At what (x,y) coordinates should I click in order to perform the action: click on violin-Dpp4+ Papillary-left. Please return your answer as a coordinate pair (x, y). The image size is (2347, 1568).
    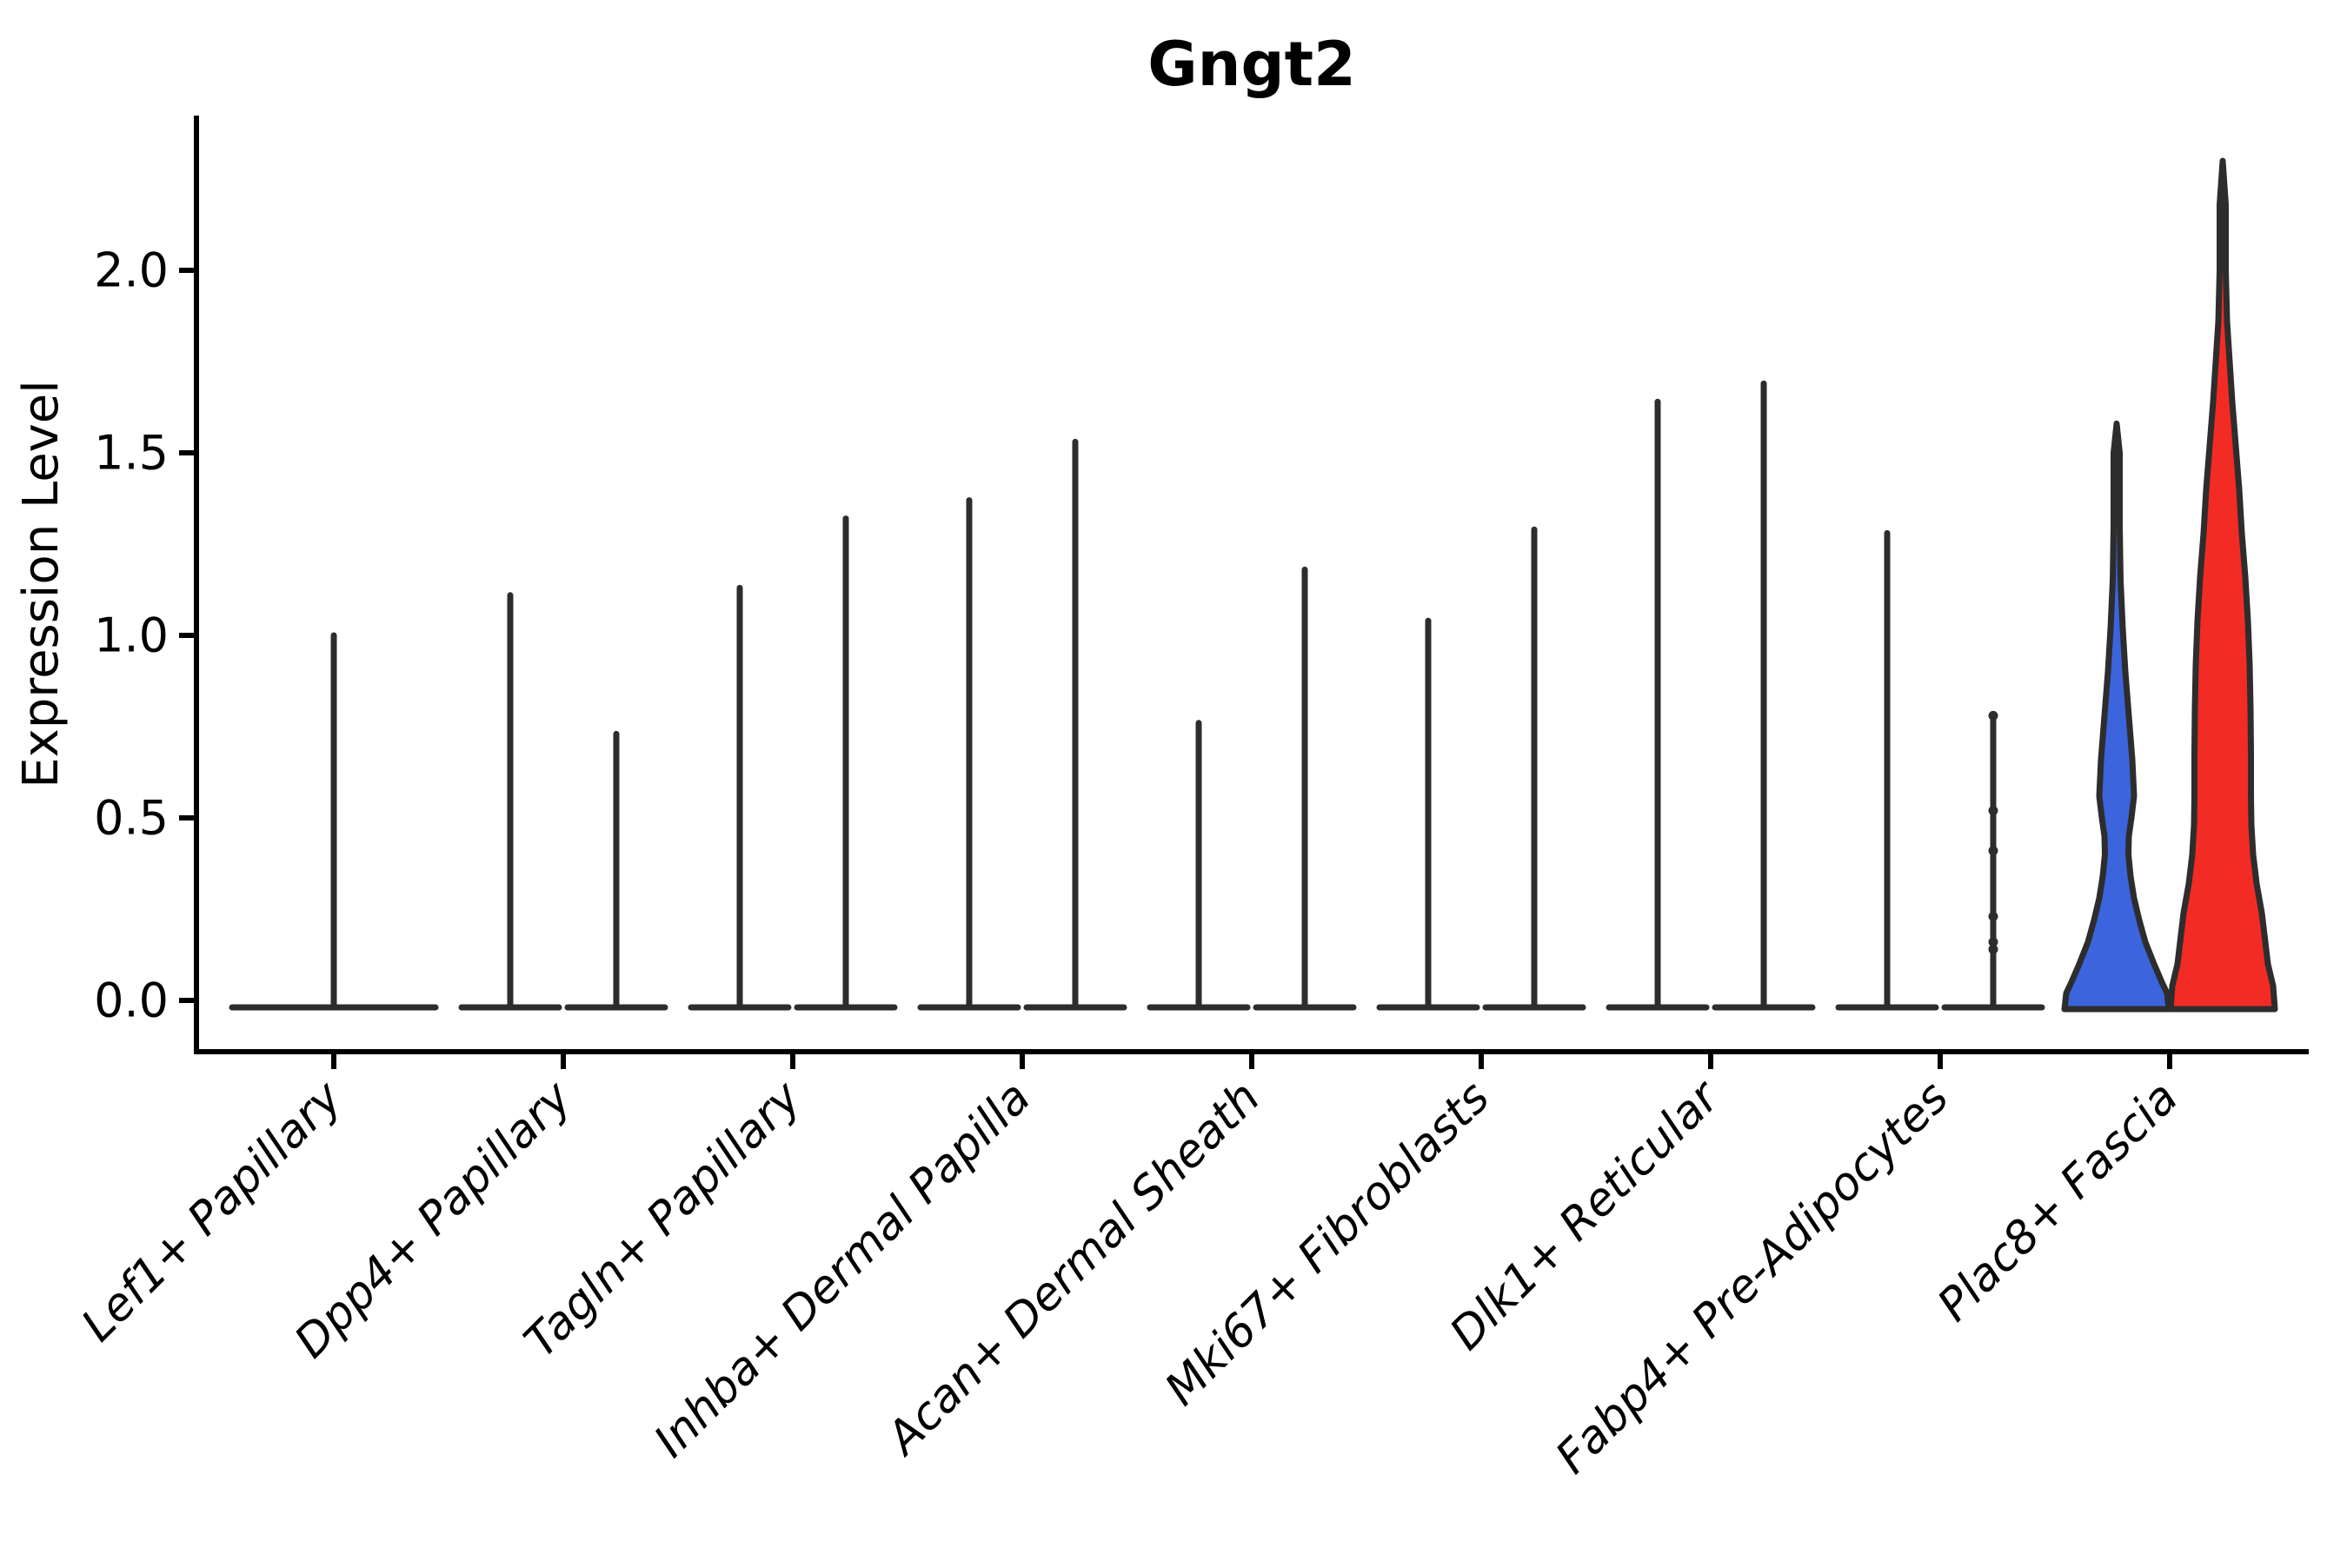
    Looking at the image, I should click on (510, 801).